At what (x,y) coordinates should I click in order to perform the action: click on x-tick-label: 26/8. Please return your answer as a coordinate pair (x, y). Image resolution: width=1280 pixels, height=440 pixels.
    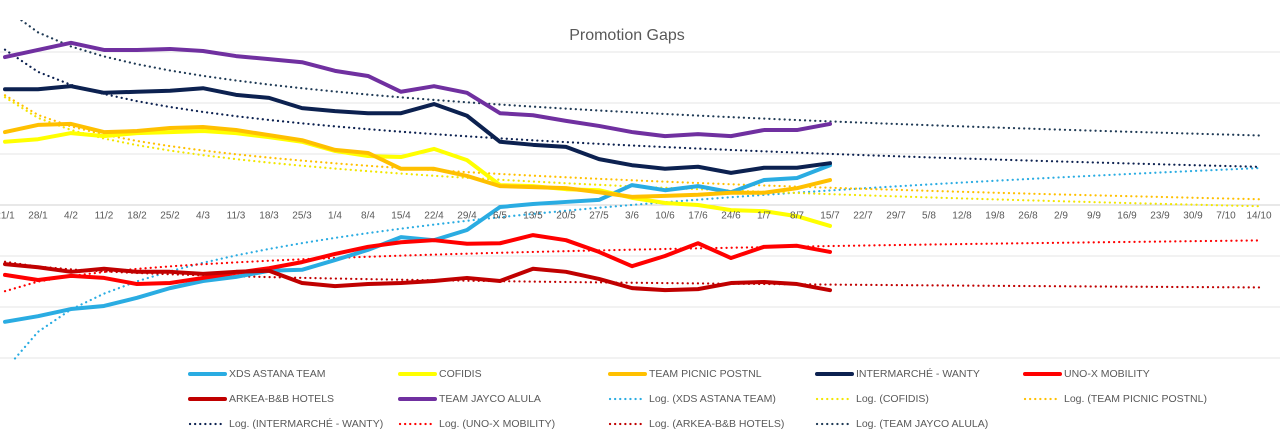
    Looking at the image, I should click on (1028, 216).